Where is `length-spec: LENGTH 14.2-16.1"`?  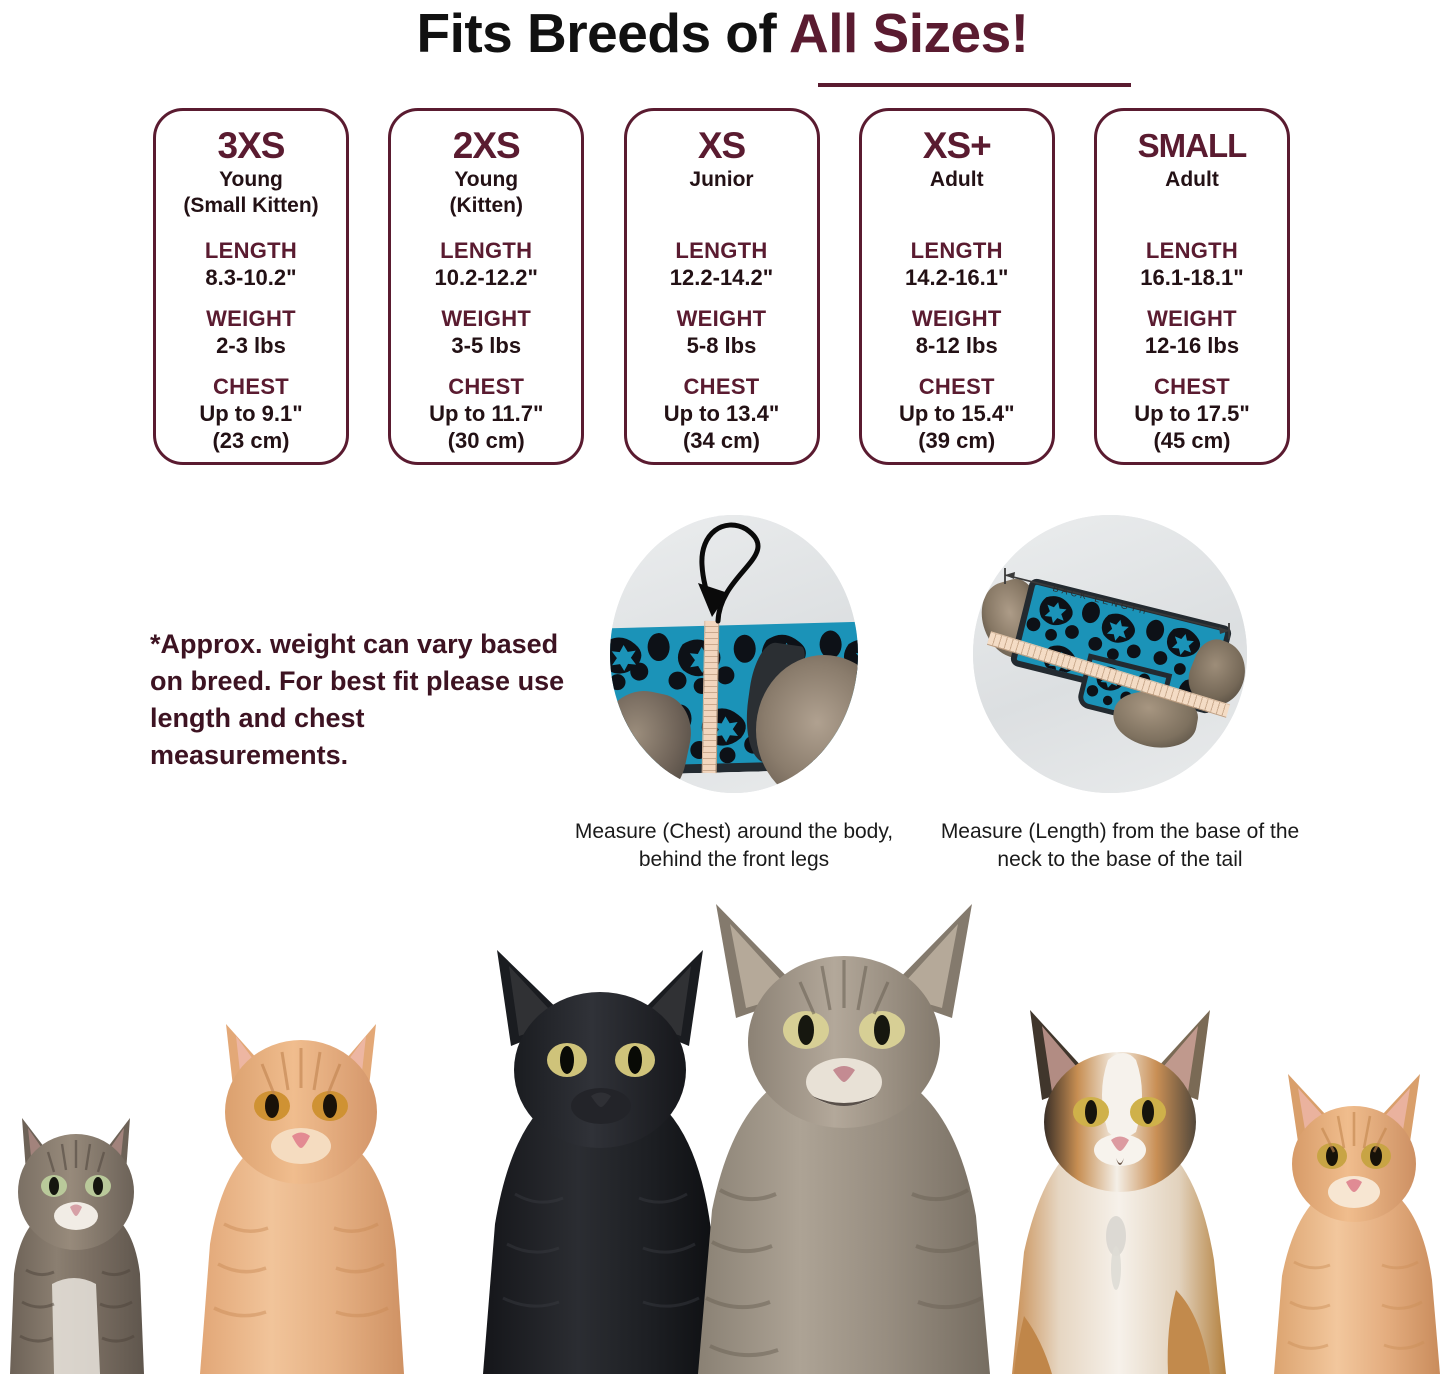
length-spec: LENGTH 14.2-16.1" is located at coordinates (957, 264).